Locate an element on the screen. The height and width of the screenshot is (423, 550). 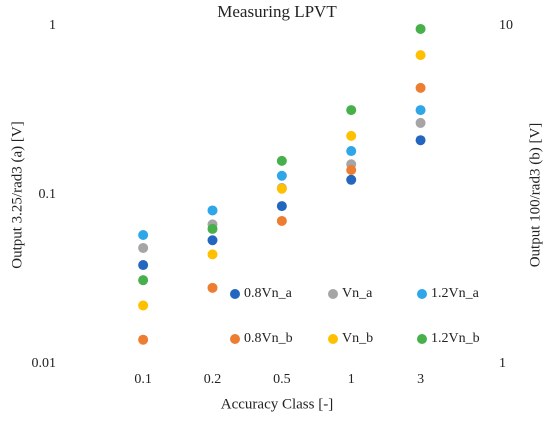
legend-label: 1.2Vn_b is located at coordinates (455, 338).